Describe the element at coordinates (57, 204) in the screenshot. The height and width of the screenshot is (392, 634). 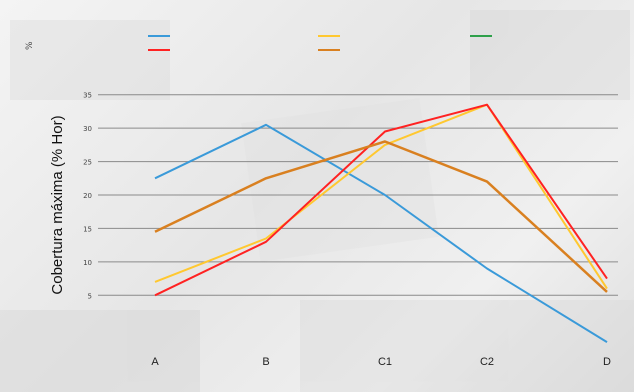
I see `y-axis-label: Cobertura máxima (% Hor)` at that location.